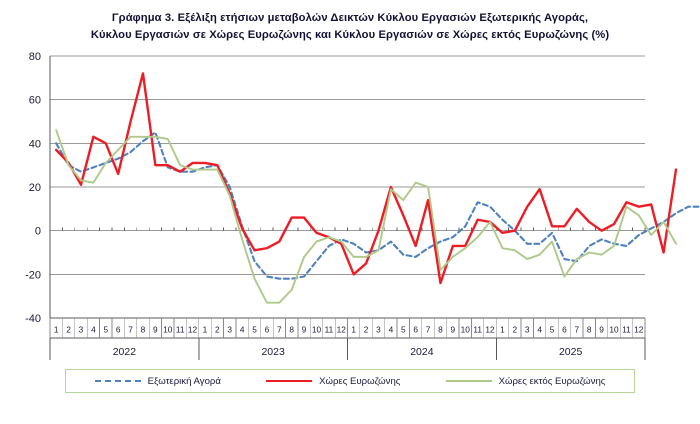 Image resolution: width=700 pixels, height=424 pixels. I want to click on y-axis-tick-label-20: 20, so click(35, 188).